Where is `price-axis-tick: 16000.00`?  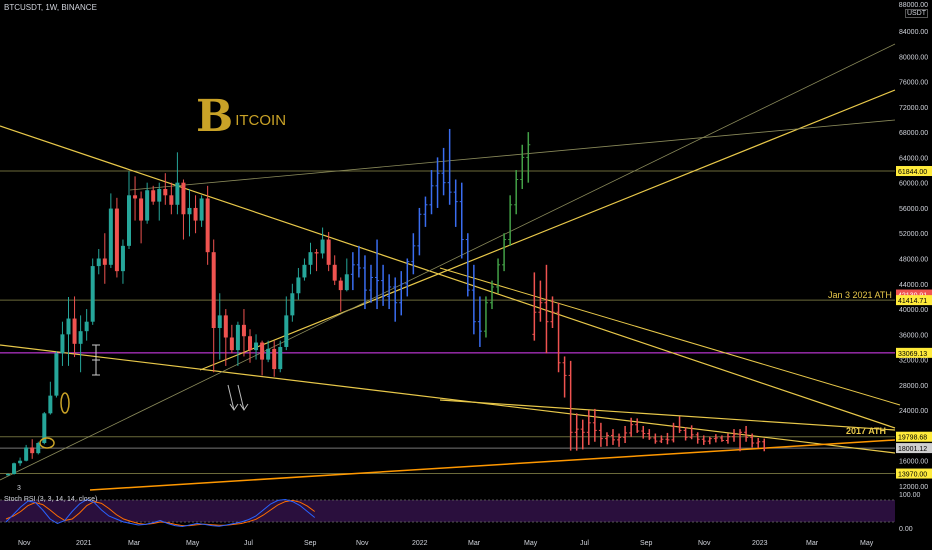 price-axis-tick: 16000.00 is located at coordinates (913, 462).